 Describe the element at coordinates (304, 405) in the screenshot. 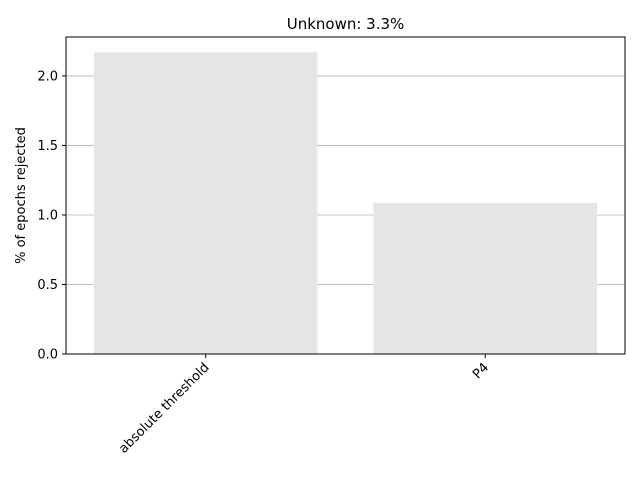

I see `x-axis-ticks: absolute threshold P4` at that location.